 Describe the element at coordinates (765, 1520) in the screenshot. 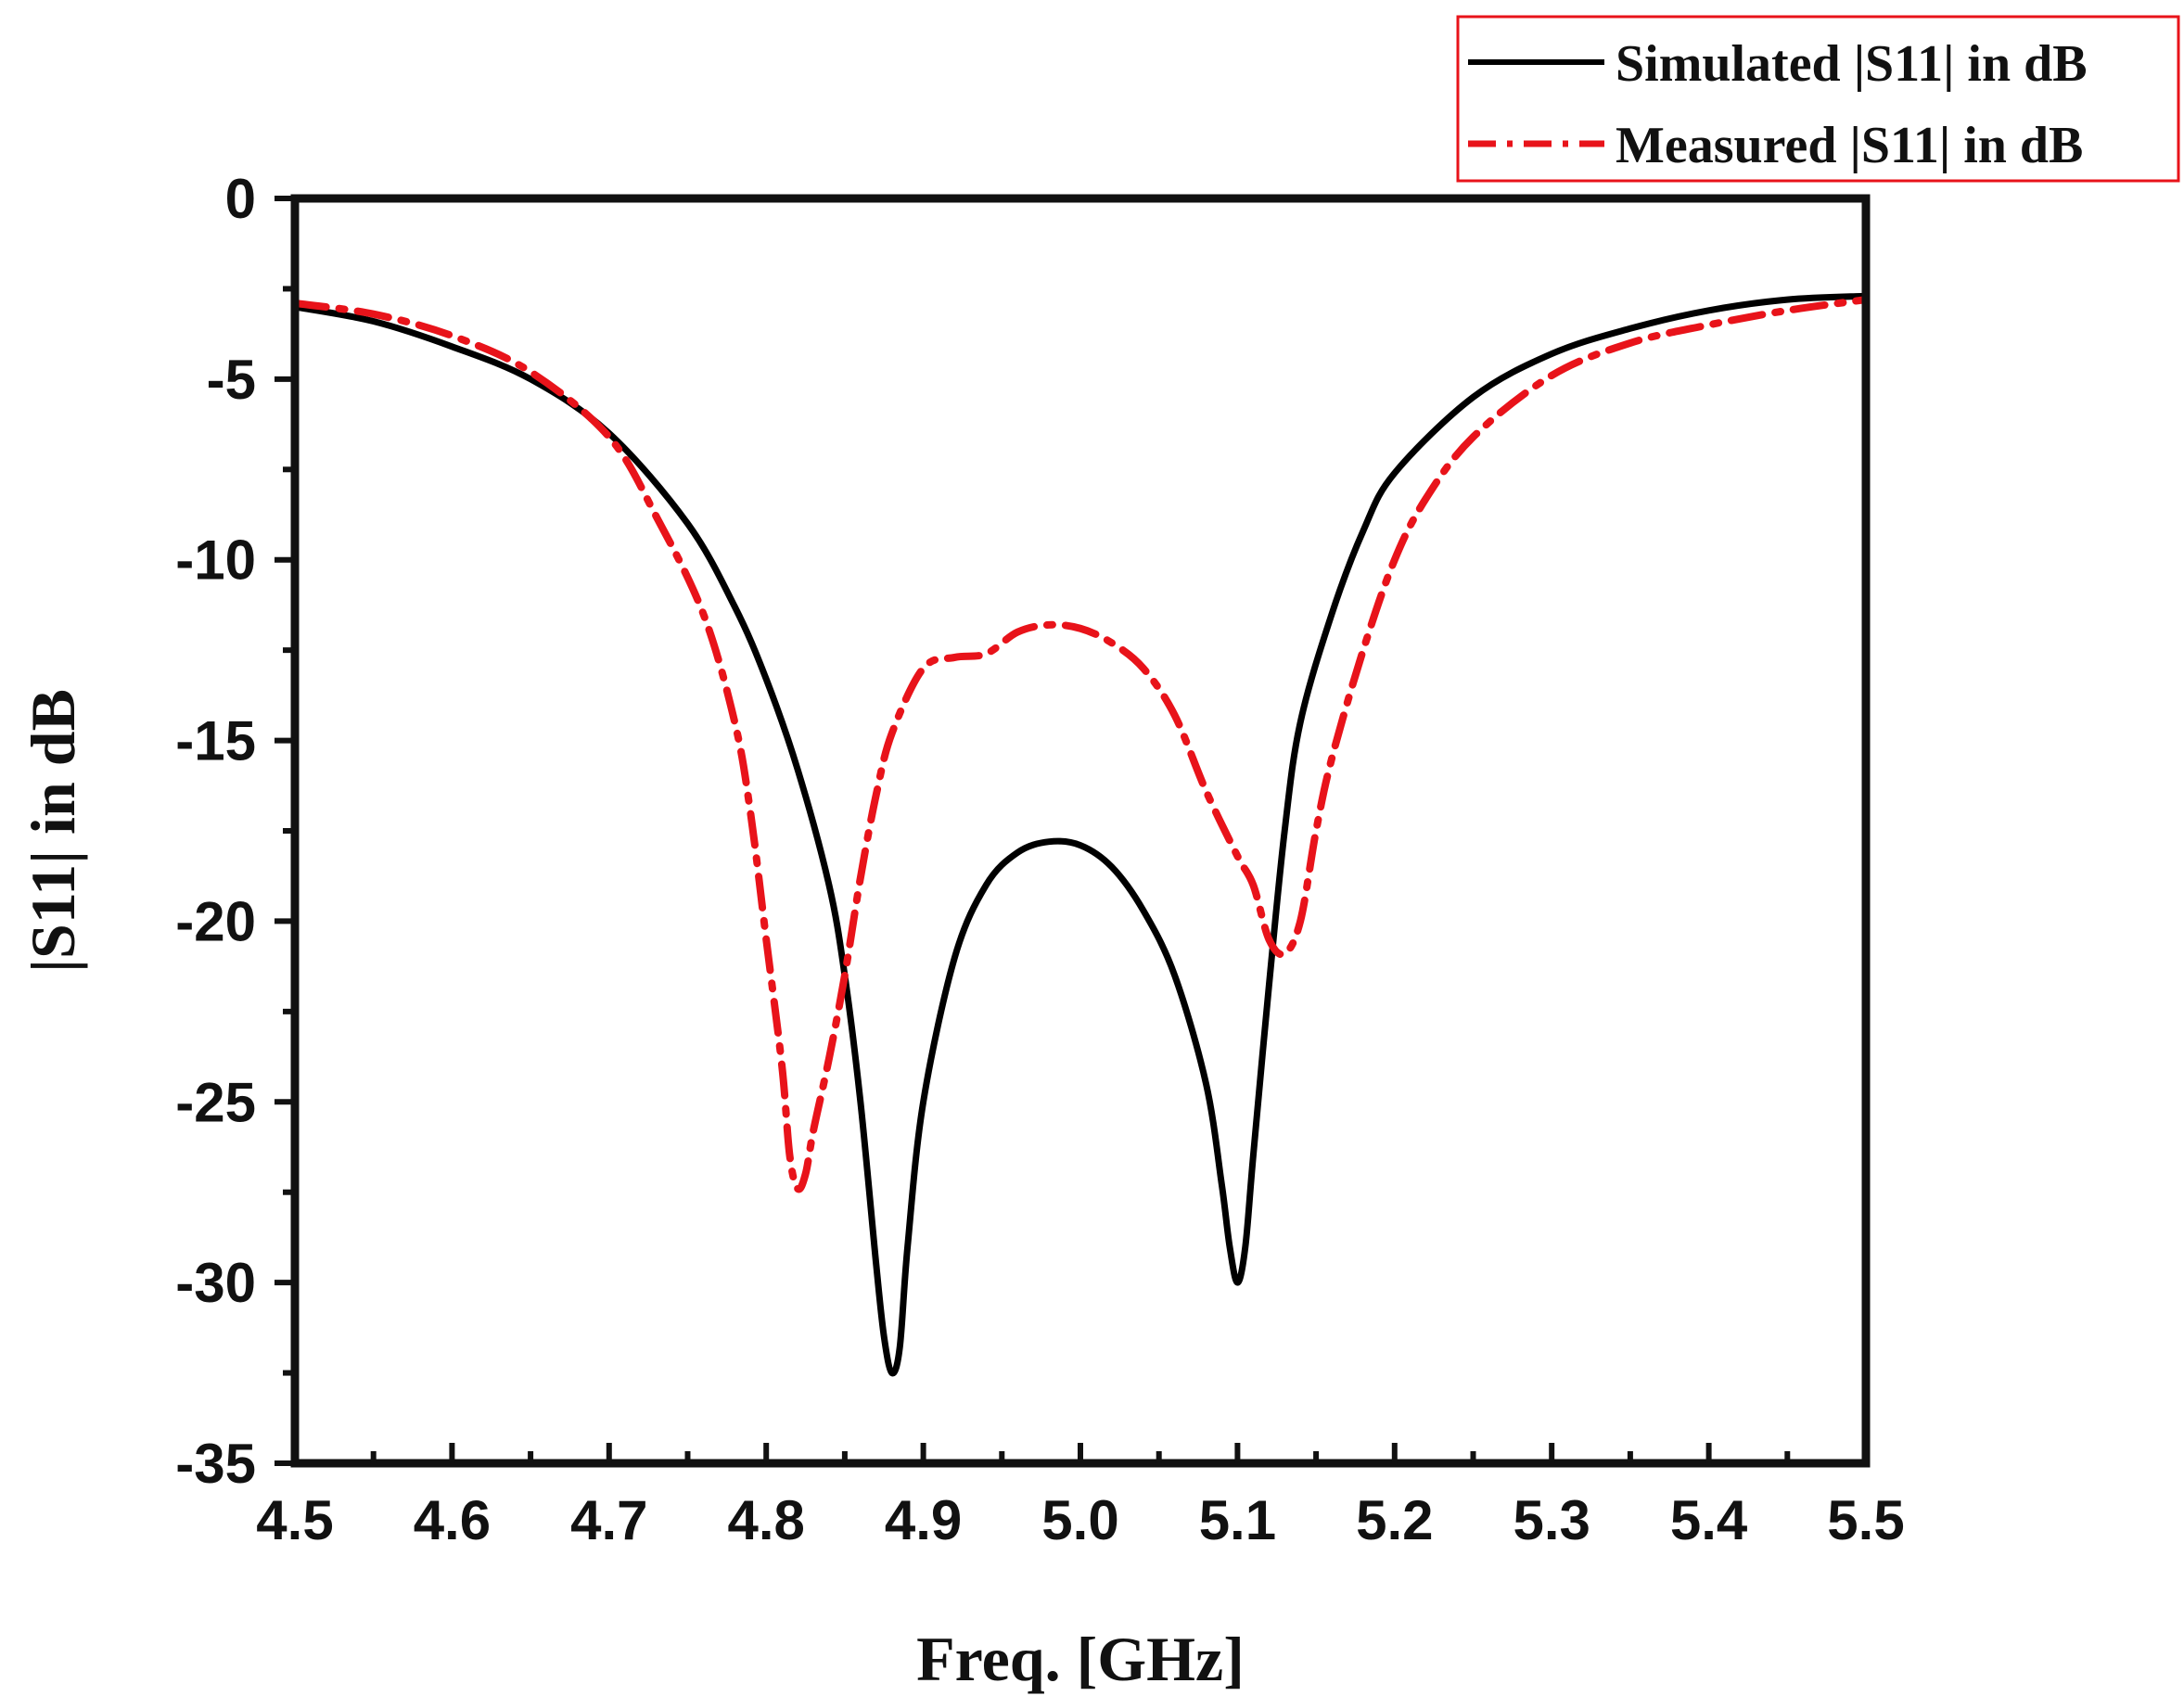

I see `x-tick-label: 4.8` at that location.